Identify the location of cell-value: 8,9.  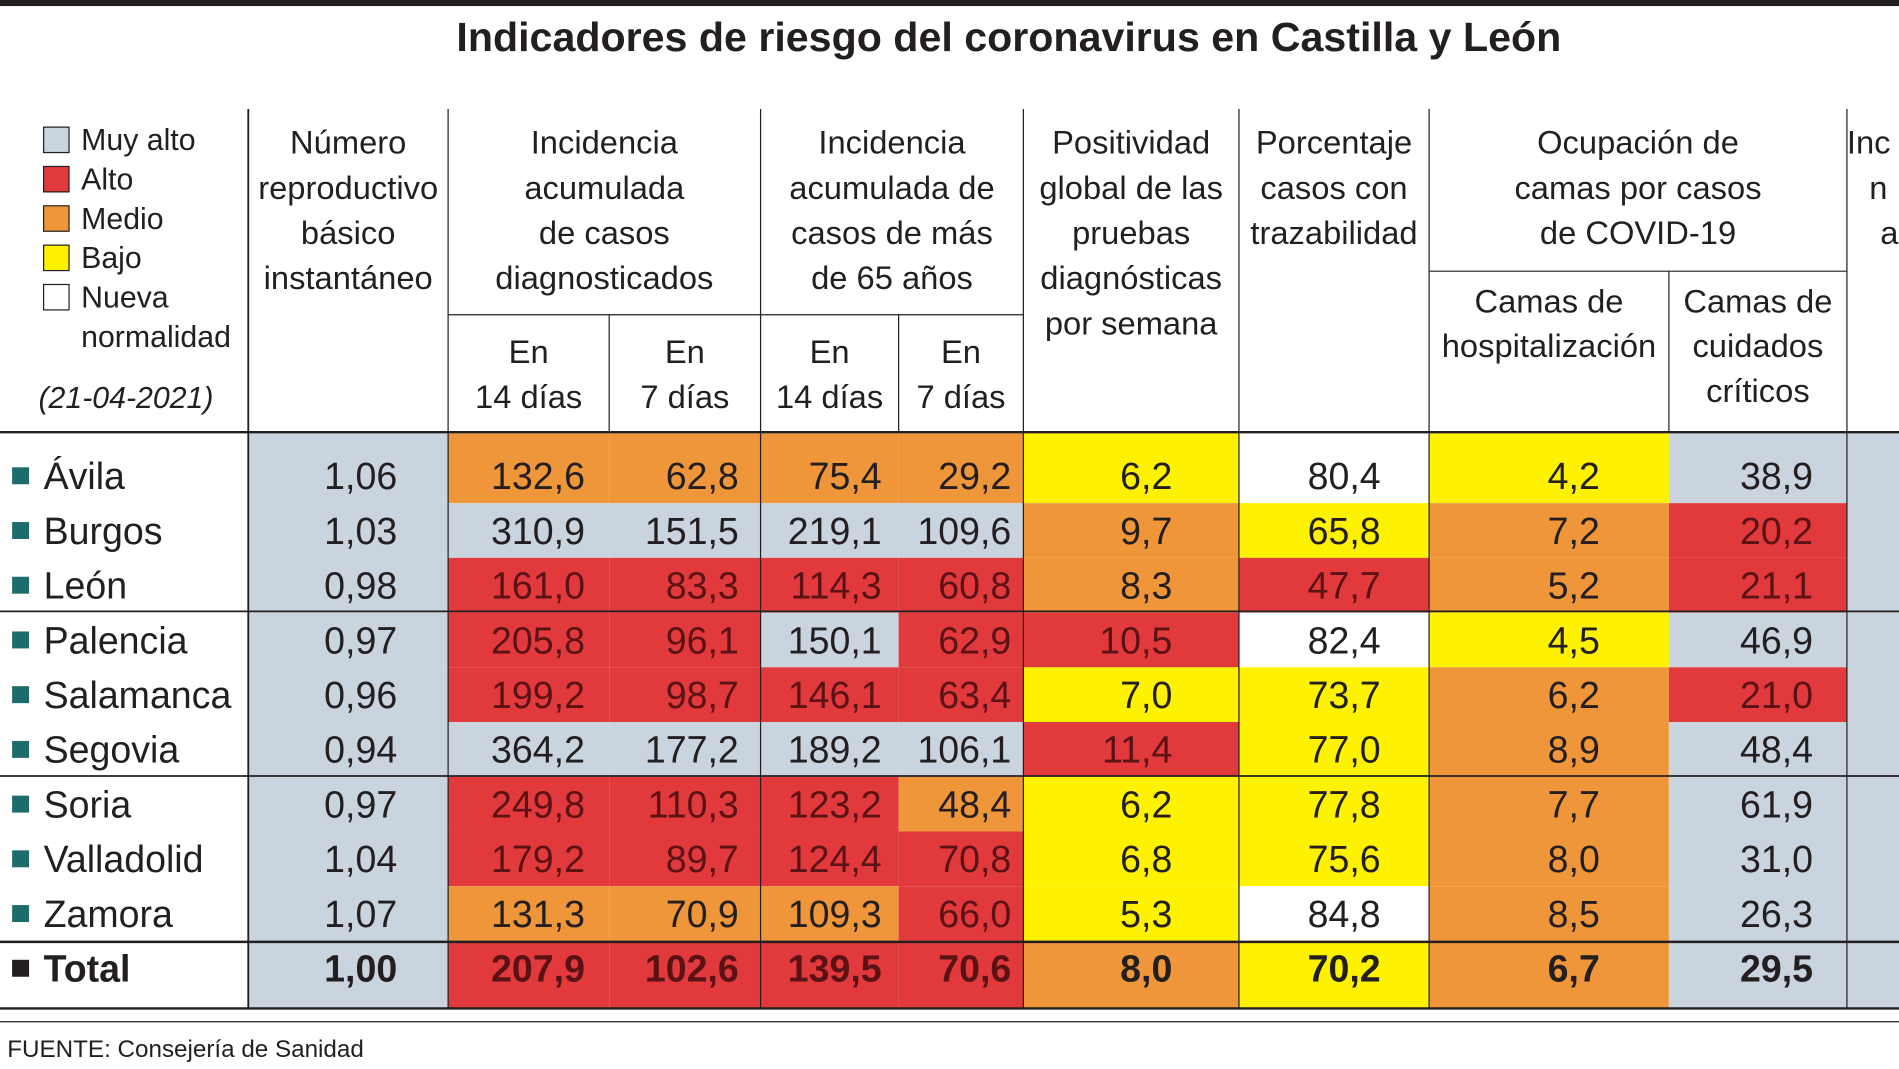
(1574, 750).